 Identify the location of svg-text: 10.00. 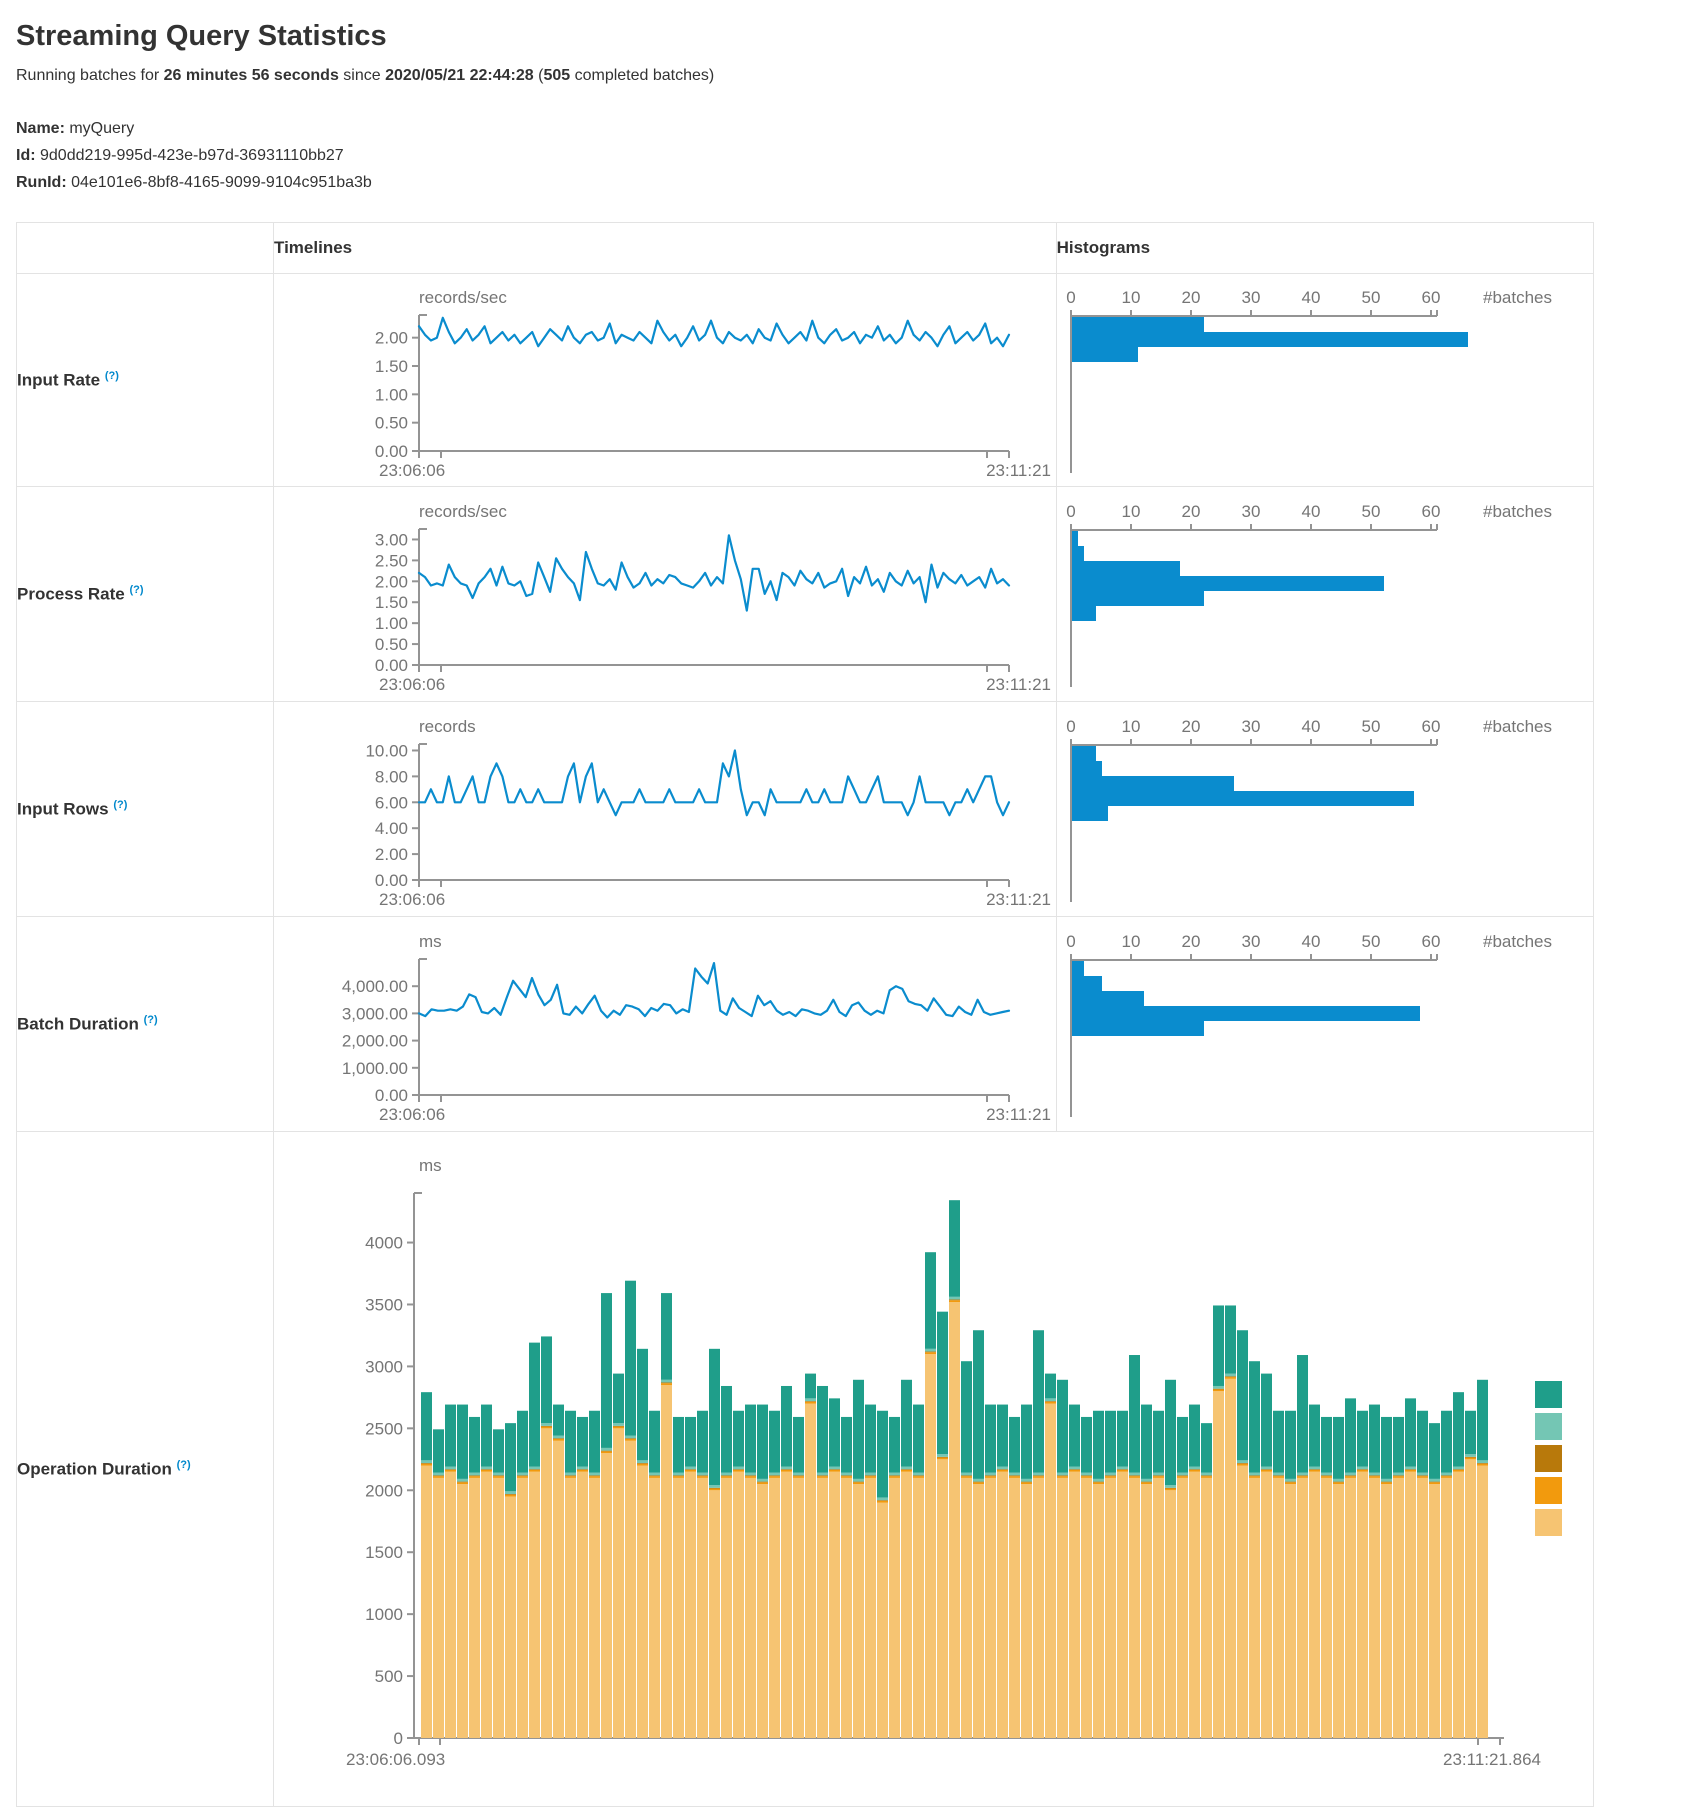
(386, 750).